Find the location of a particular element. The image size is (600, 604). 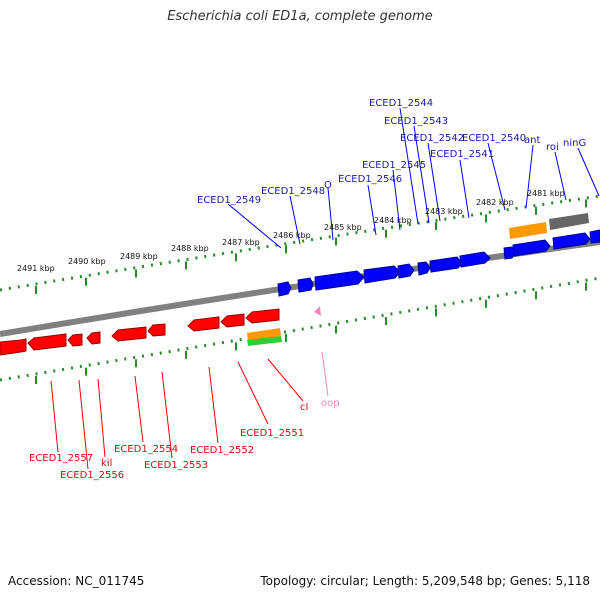

gene-label: ECED1_2548 is located at coordinates (293, 191).